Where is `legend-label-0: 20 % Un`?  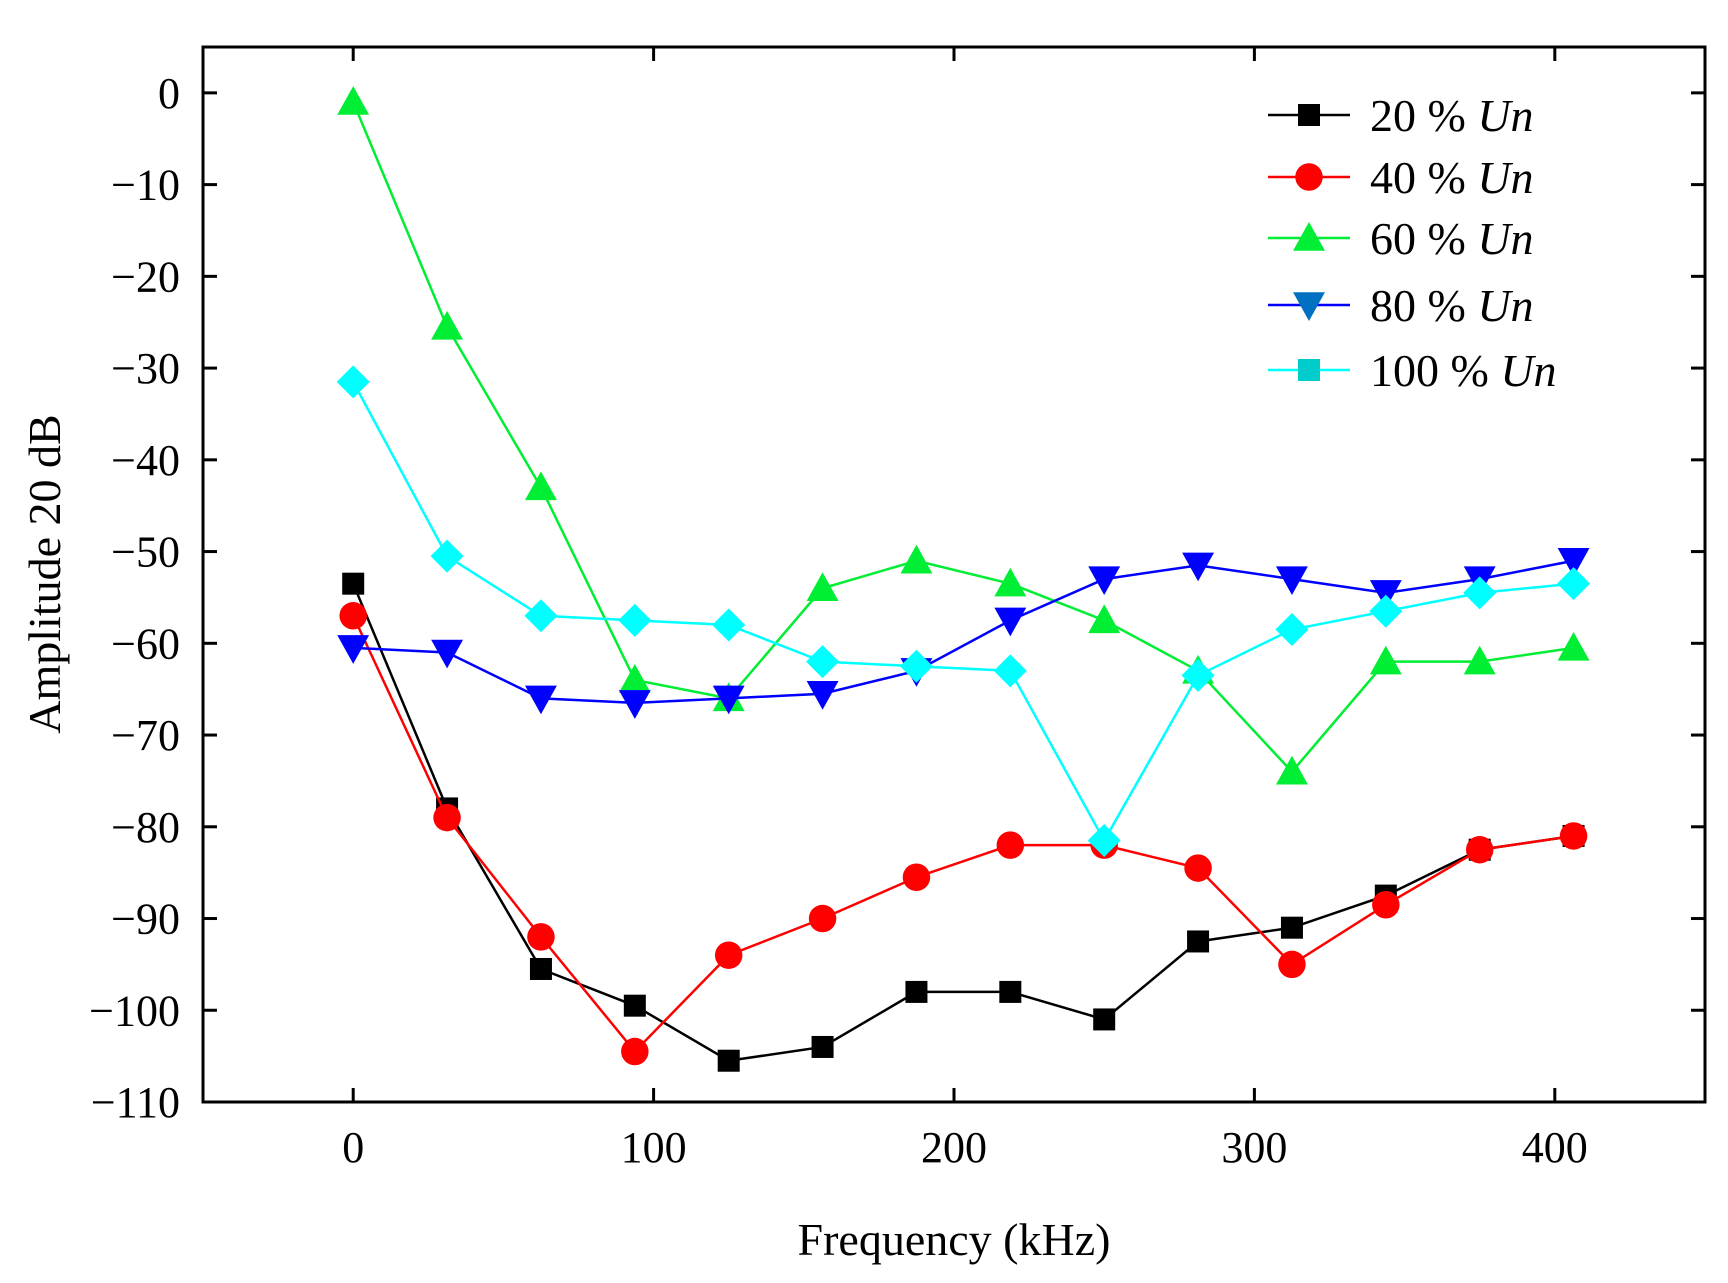
legend-label-0: 20 % Un is located at coordinates (1452, 115).